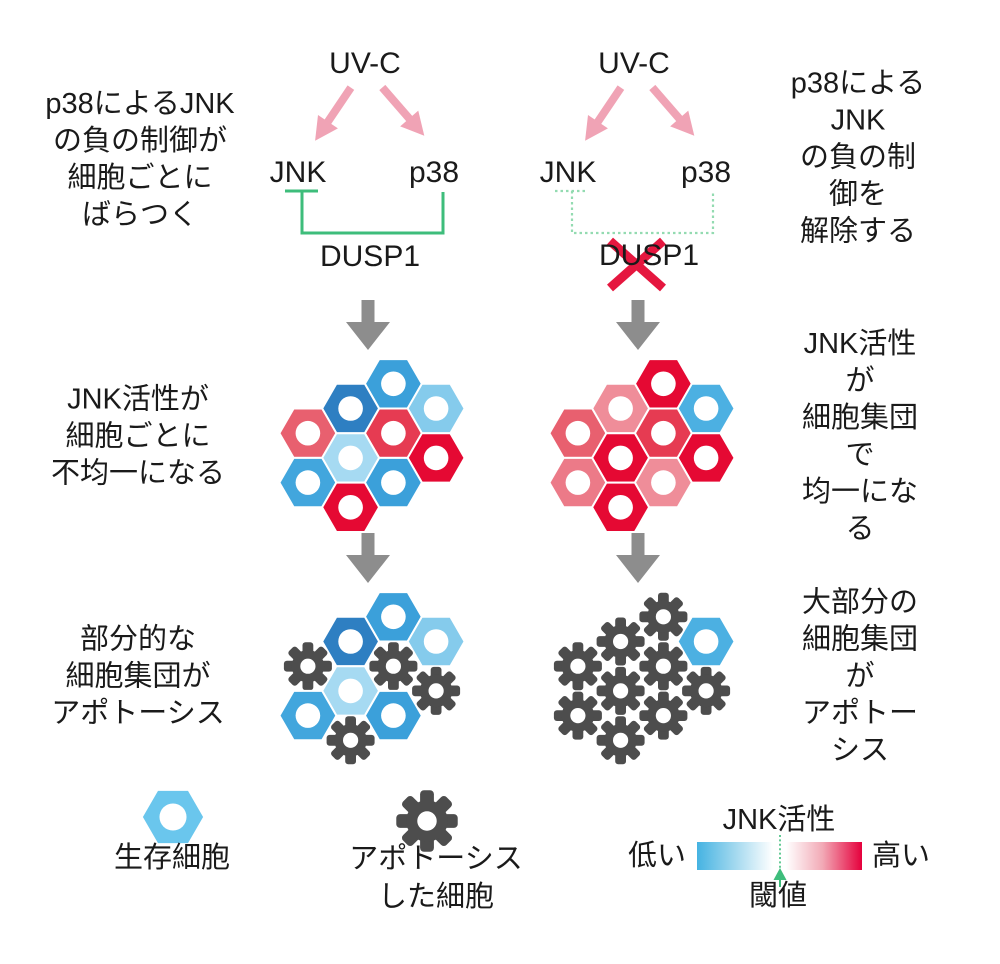 The width and height of the screenshot is (1000, 964). What do you see at coordinates (779, 820) in the screenshot?
I see `scale-title: JNK活性` at bounding box center [779, 820].